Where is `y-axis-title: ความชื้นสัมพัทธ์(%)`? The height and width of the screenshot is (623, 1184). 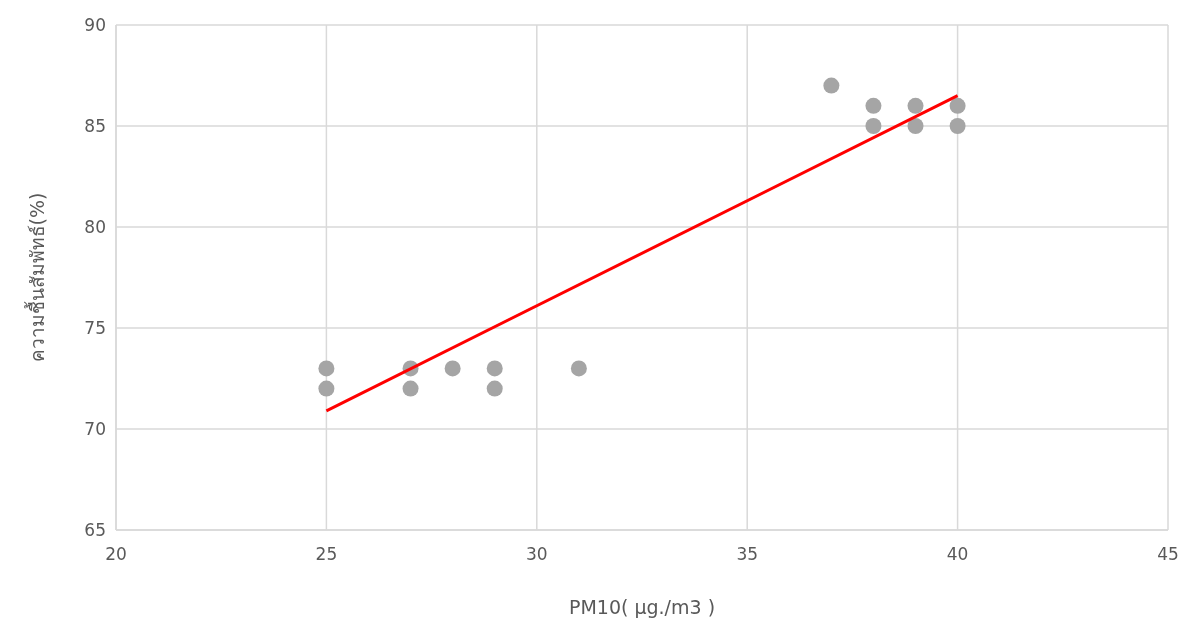 y-axis-title: ความชื้นสัมพัทธ์(%) is located at coordinates (36, 277).